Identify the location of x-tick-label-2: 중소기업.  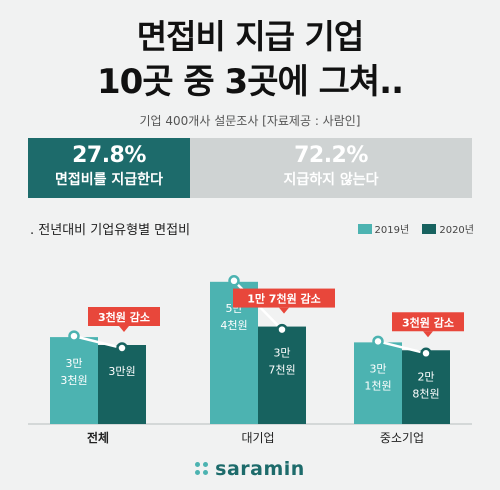
(402, 438).